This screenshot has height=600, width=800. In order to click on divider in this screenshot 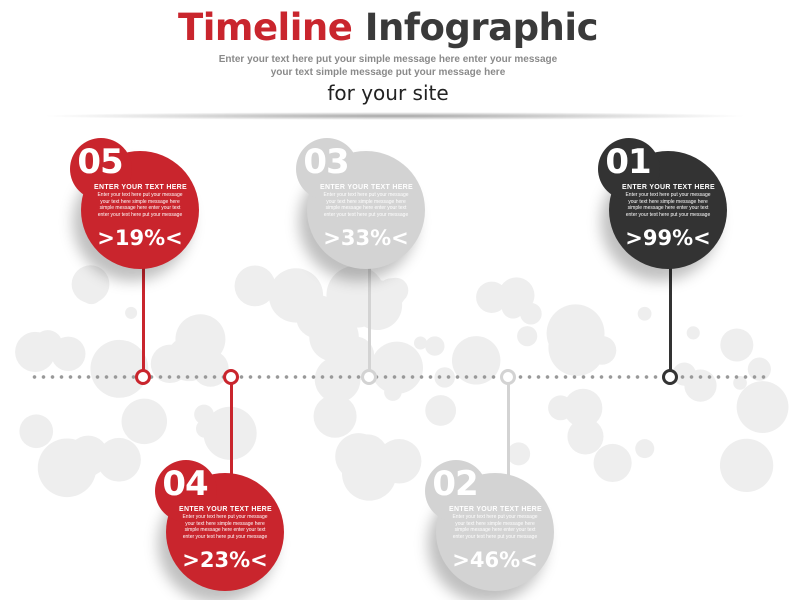, I will do `click(395, 116)`.